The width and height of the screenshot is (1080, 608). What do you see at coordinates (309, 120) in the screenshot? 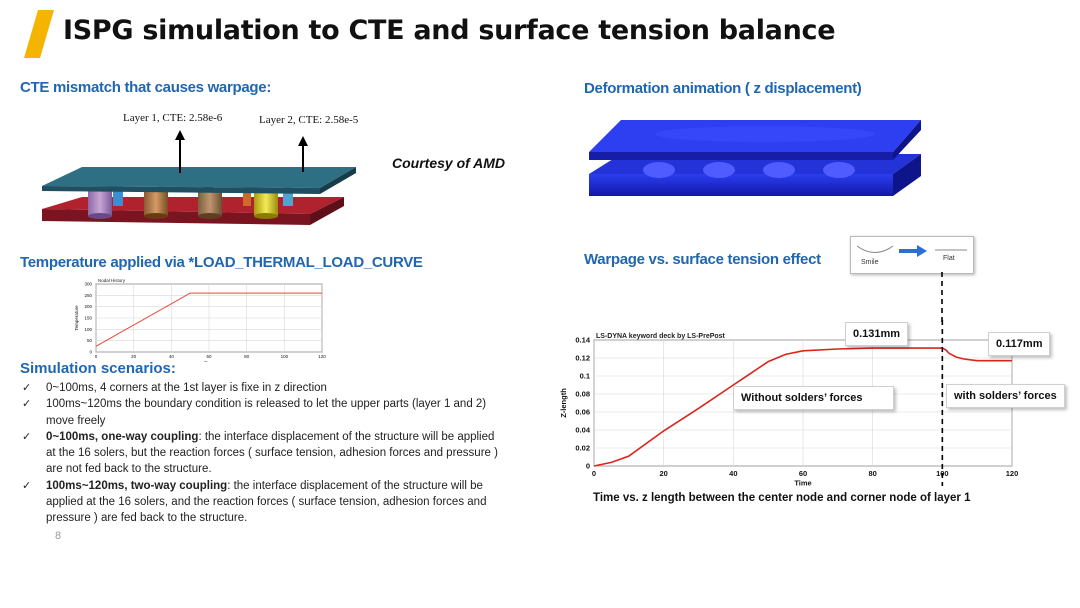
I see `layer2-label: Layer 2, CTE: 2.58e-5` at bounding box center [309, 120].